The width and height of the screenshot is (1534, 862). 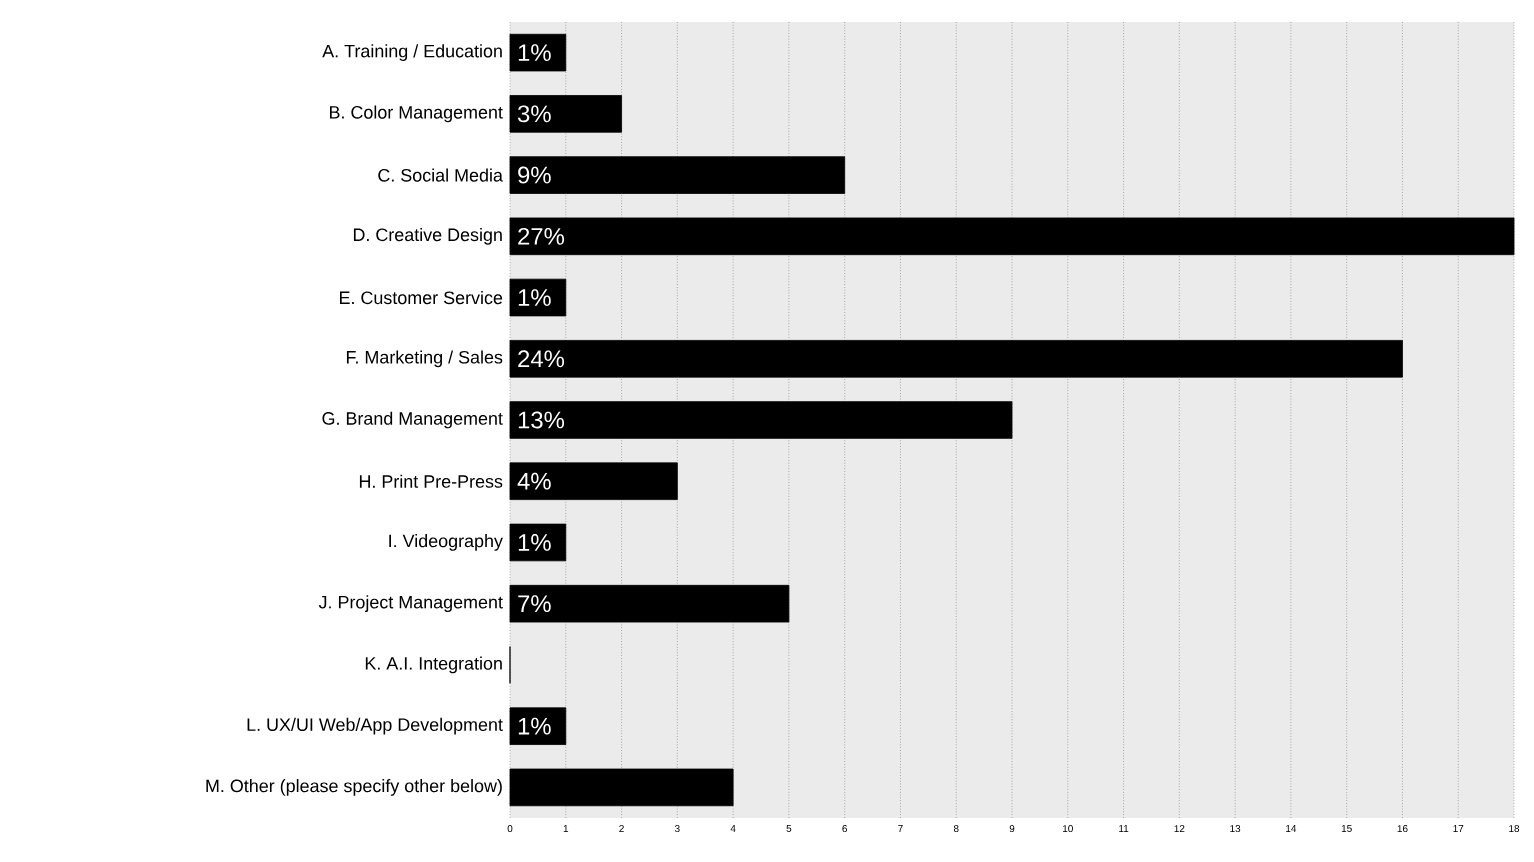 What do you see at coordinates (534, 114) in the screenshot?
I see `annotation: 3%` at bounding box center [534, 114].